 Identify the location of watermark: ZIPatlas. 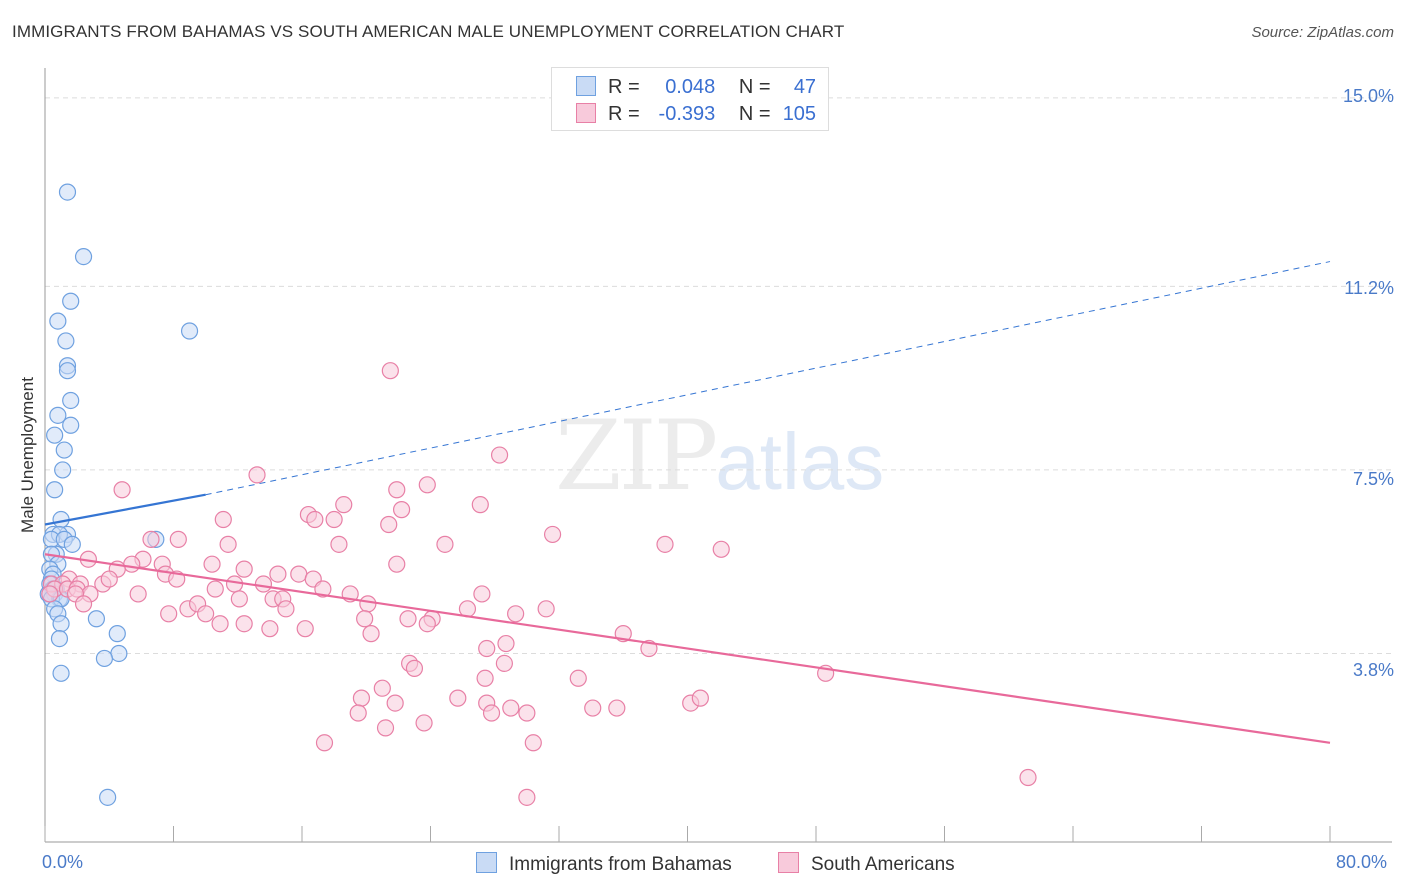
(719, 456).